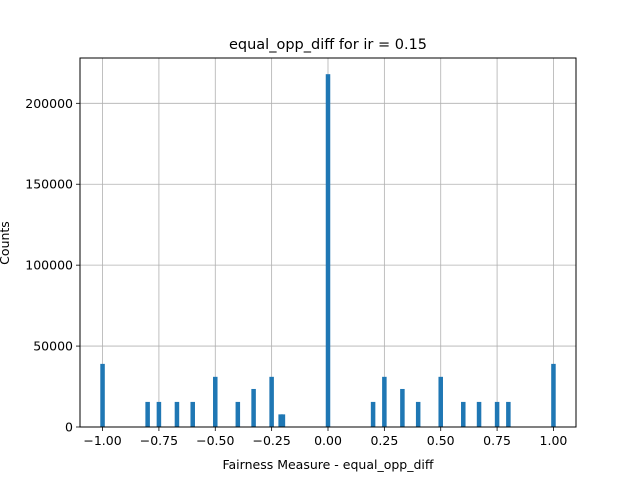 This screenshot has width=640, height=480. Describe the element at coordinates (215, 440) in the screenshot. I see `x-tick-label: −0.50` at that location.